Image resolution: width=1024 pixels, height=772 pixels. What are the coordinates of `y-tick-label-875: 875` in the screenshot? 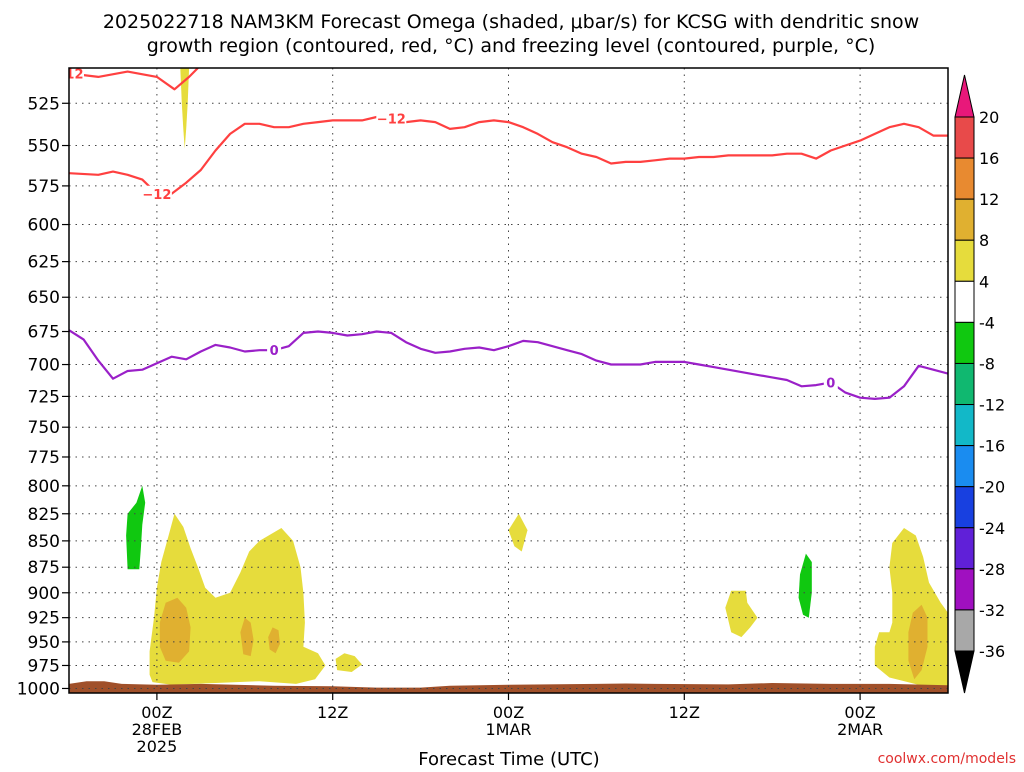 It's located at (44, 568).